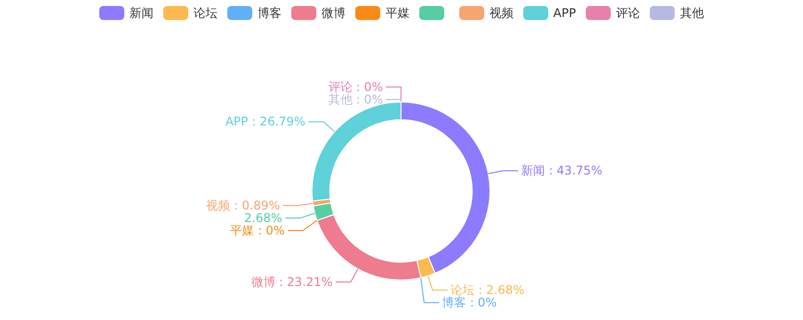 The height and width of the screenshot is (320, 803). I want to click on legend-label: 评论, so click(628, 13).